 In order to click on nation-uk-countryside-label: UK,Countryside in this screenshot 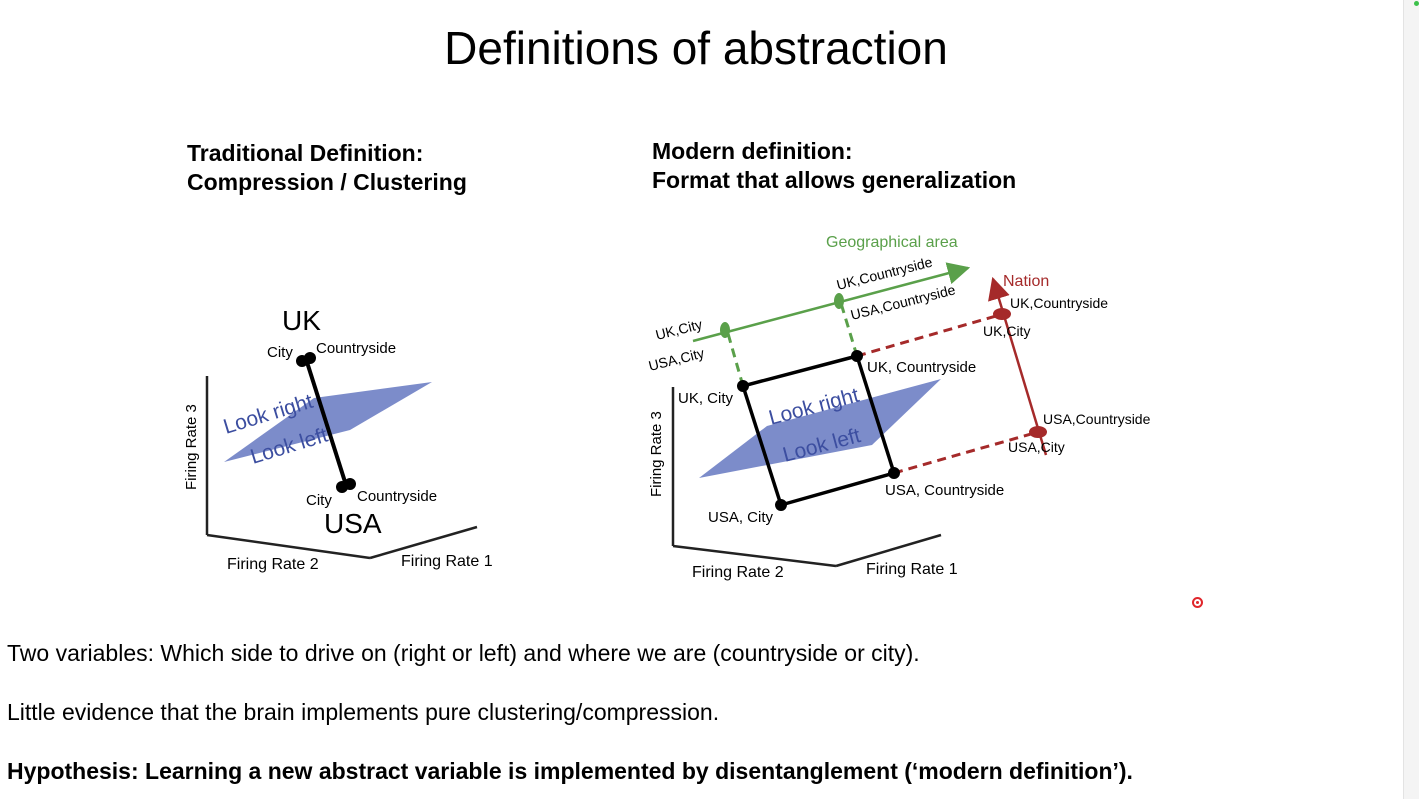, I will do `click(1059, 303)`.